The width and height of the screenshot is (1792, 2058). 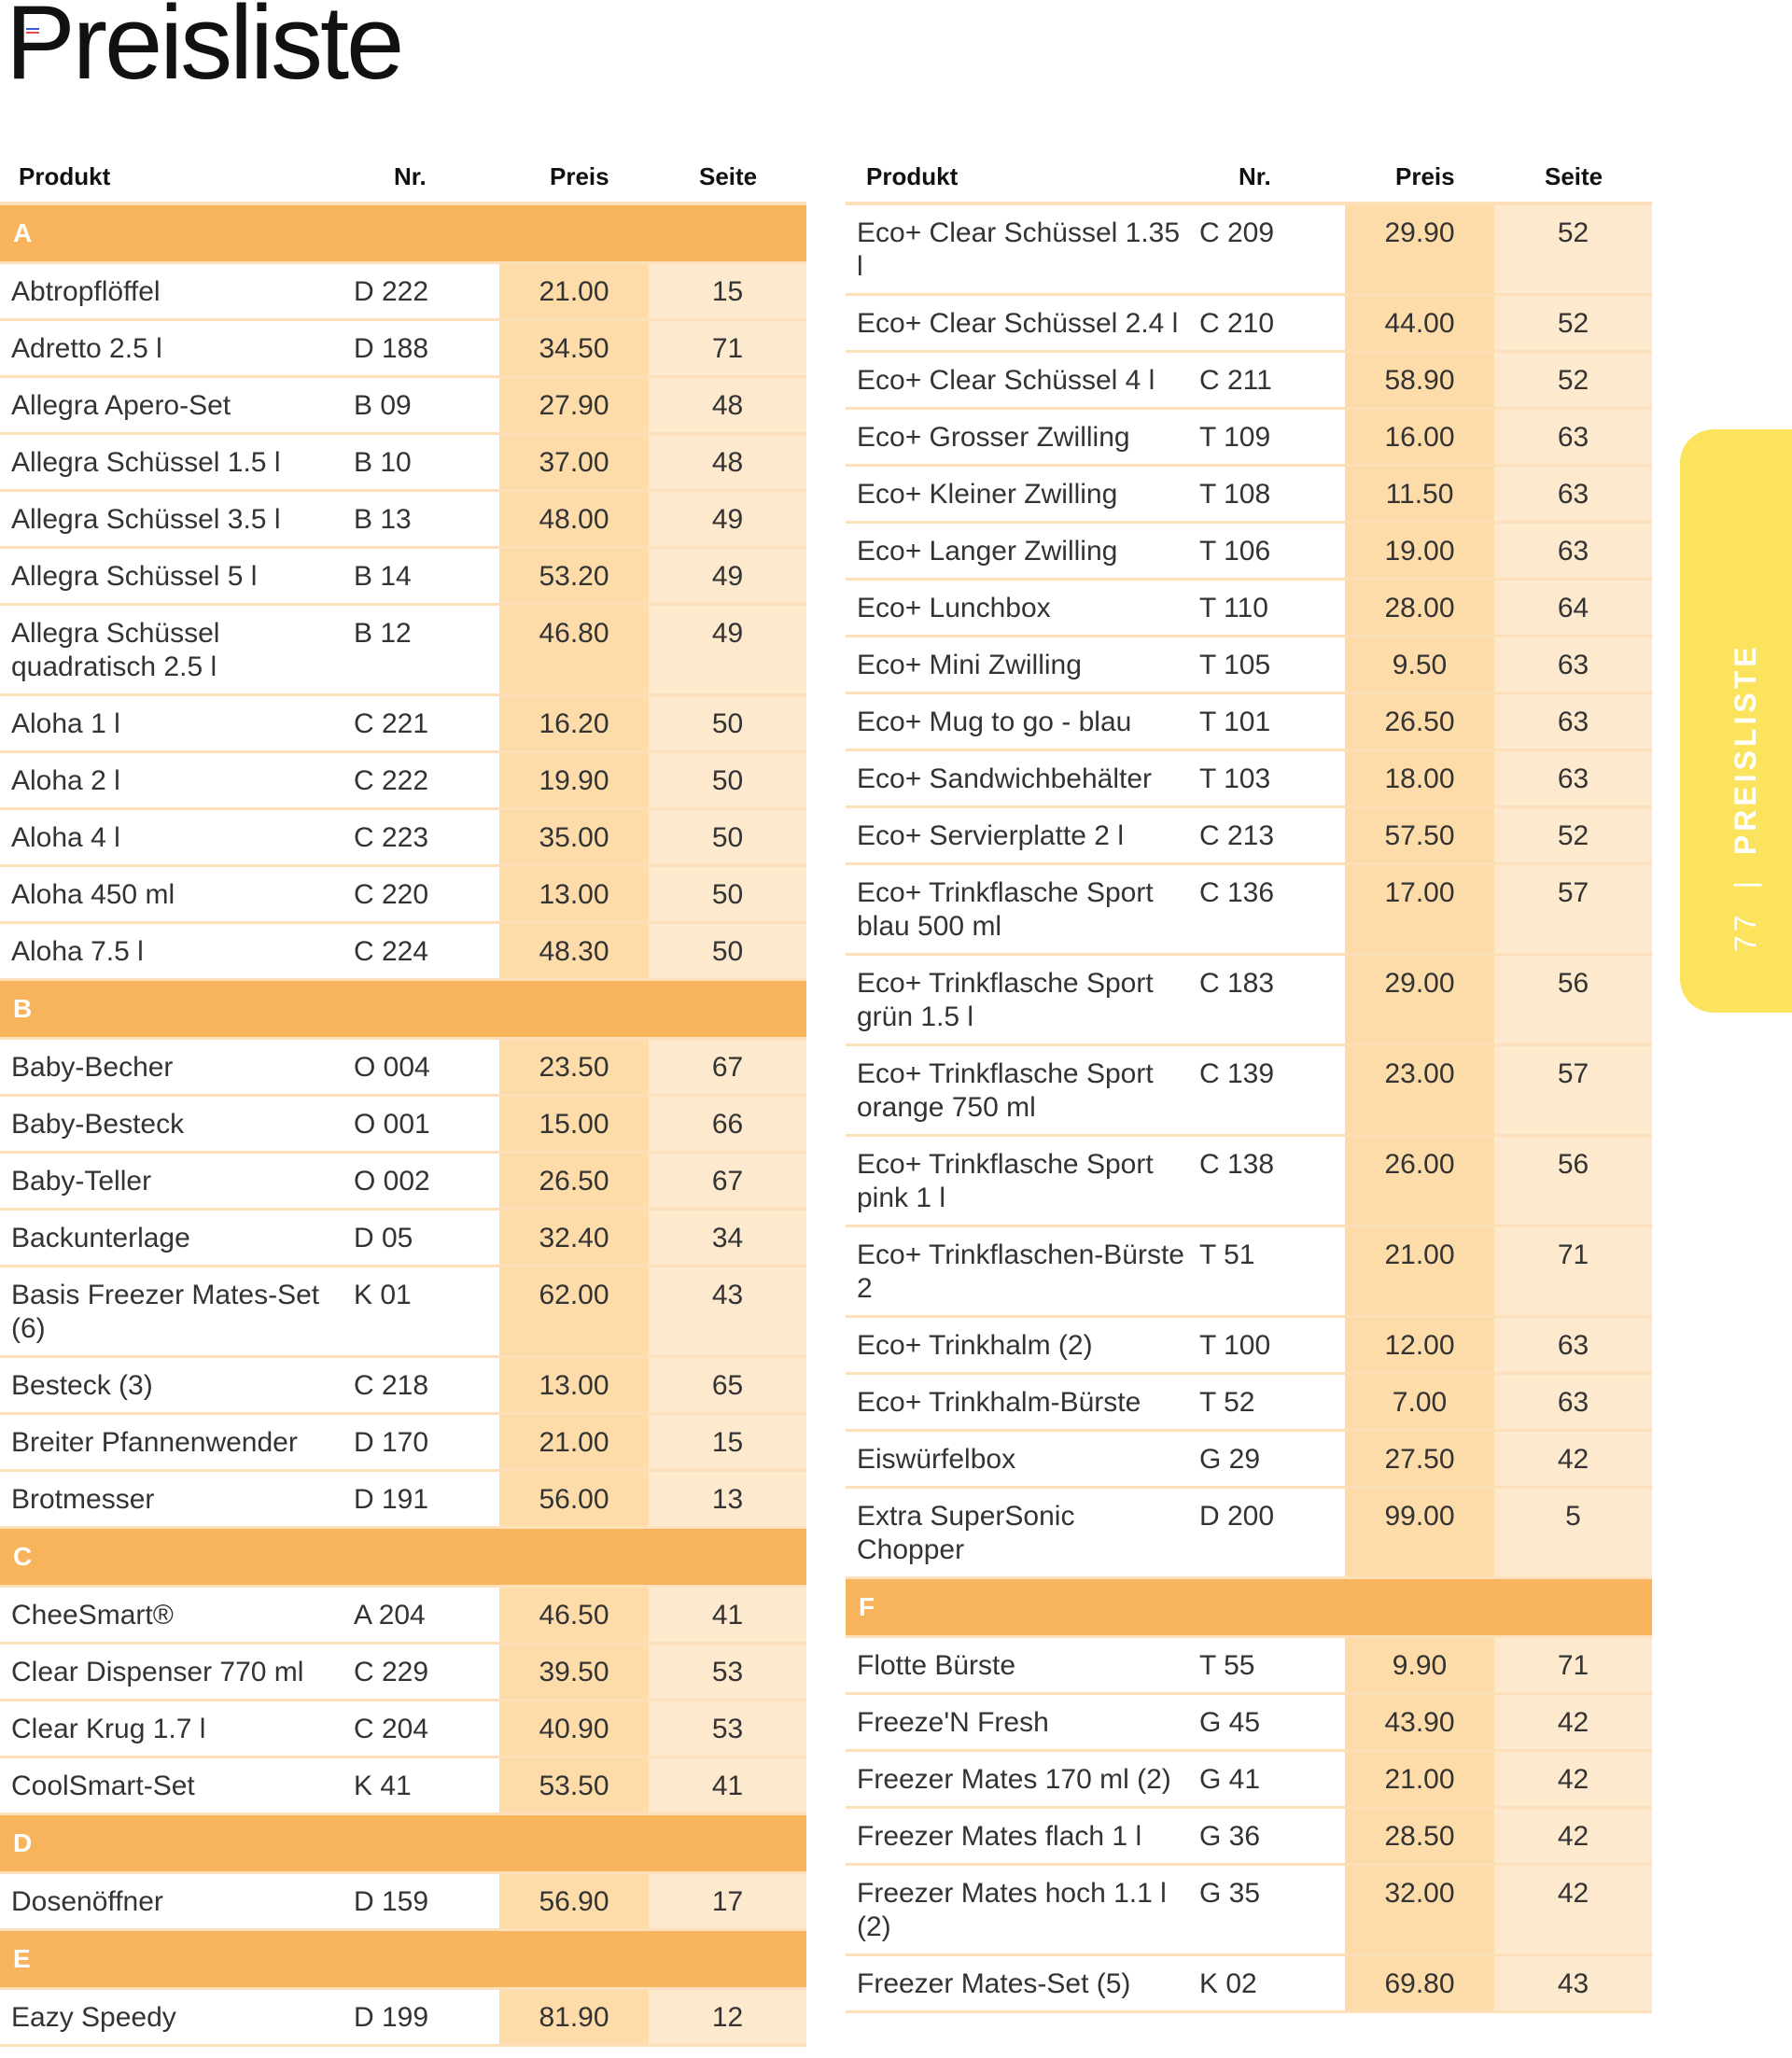 What do you see at coordinates (1230, 1836) in the screenshot?
I see `product-number: G 36` at bounding box center [1230, 1836].